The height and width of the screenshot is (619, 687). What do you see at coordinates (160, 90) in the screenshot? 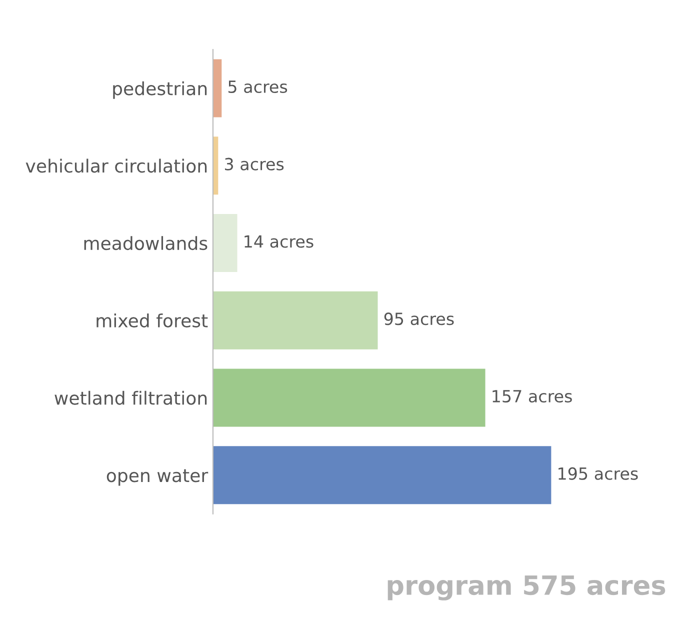
I see `y-tick-label: pedestrian` at bounding box center [160, 90].